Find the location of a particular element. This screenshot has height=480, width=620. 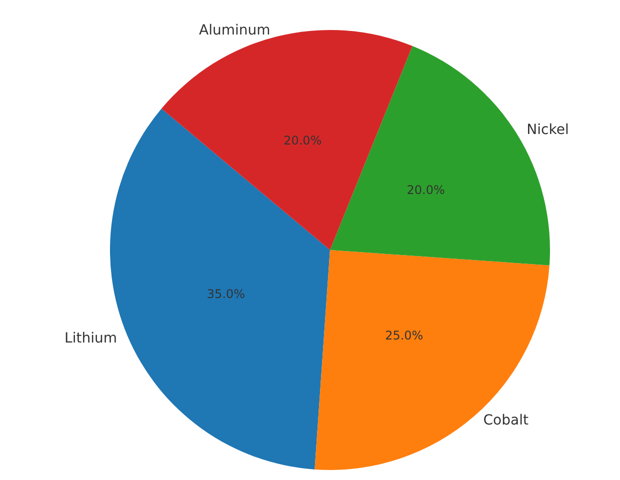

data-label: 35.0% is located at coordinates (226, 294).